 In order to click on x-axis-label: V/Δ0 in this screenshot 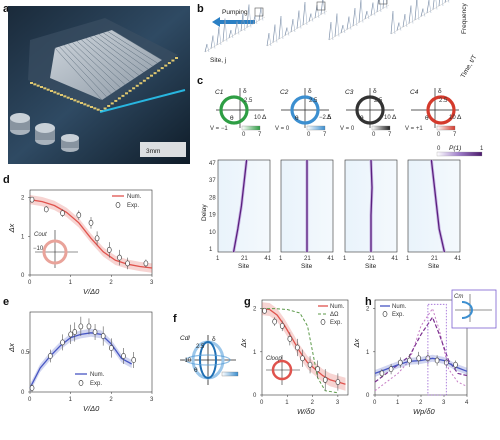, I will do `click(91, 291)`.